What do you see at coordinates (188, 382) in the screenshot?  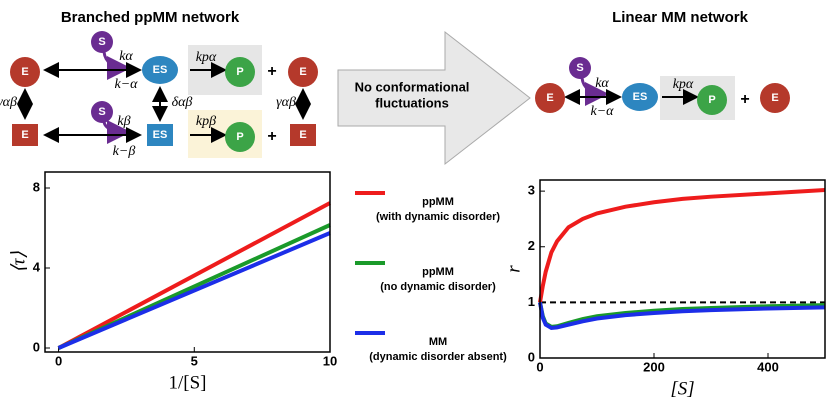 I see `x-axis-label: 1/[S]` at bounding box center [188, 382].